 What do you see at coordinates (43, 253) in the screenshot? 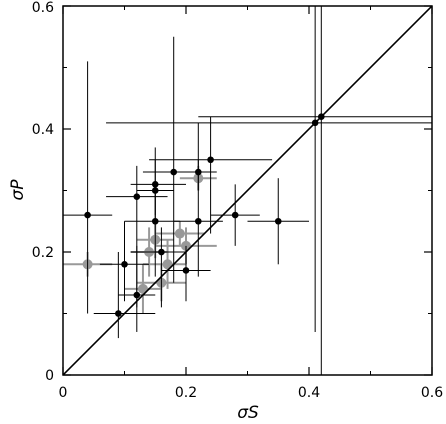
I see `y-tick-label: 0.2` at bounding box center [43, 253].